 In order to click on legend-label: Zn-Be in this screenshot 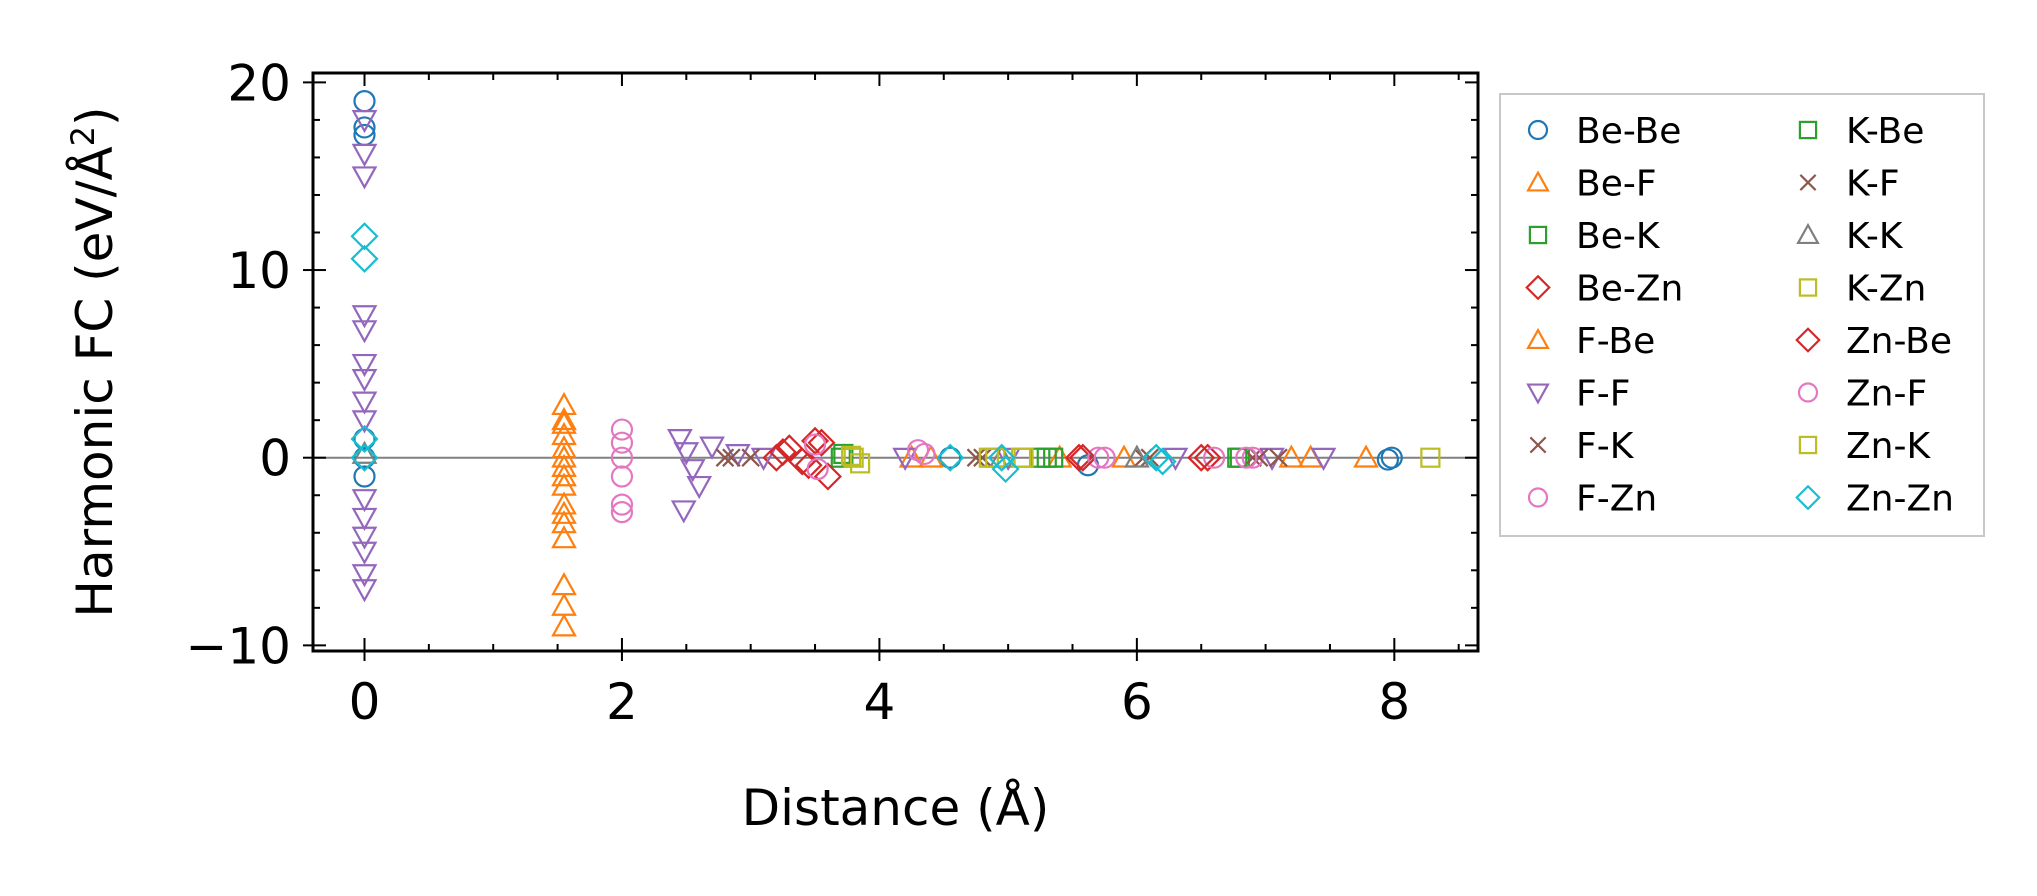, I will do `click(1899, 341)`.